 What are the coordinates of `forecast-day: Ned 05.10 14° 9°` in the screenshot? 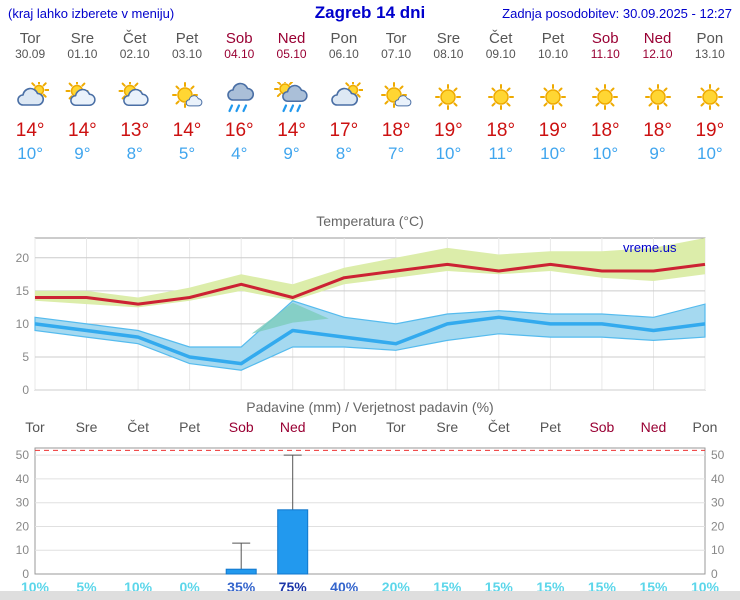 It's located at (291, 97).